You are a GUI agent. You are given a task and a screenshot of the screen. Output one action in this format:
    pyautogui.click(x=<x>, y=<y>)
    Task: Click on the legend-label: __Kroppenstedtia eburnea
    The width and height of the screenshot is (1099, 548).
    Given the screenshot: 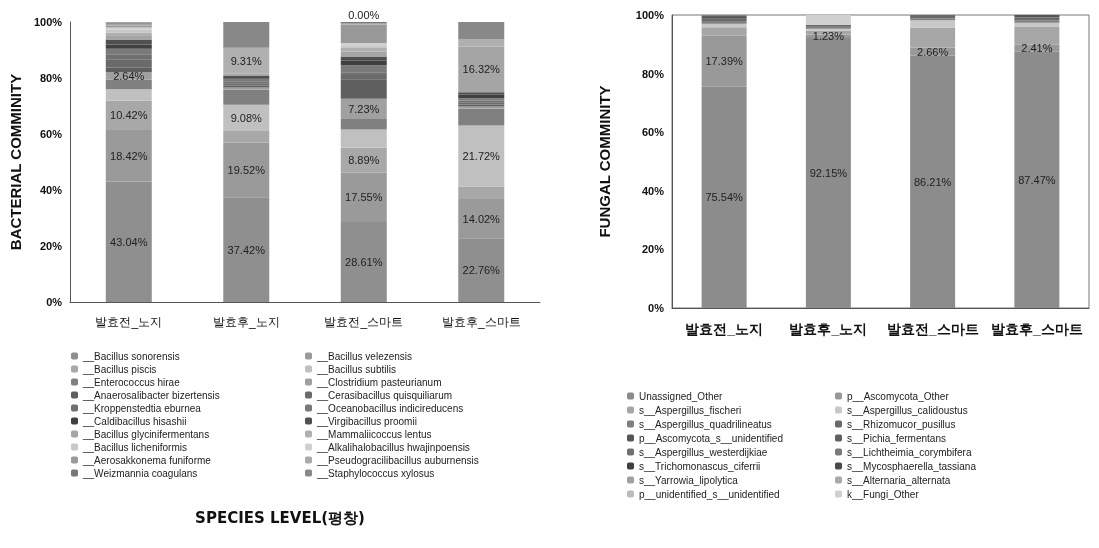 What is the action you would take?
    pyautogui.click(x=142, y=408)
    